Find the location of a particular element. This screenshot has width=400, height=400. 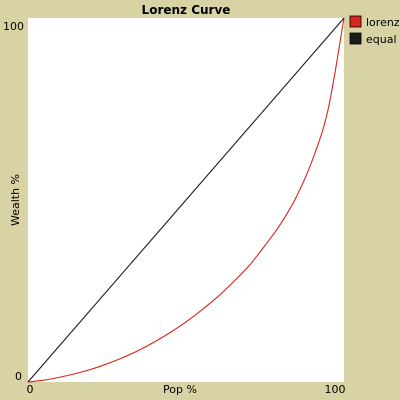

legend-label-lorenz: lorenz is located at coordinates (383, 22).